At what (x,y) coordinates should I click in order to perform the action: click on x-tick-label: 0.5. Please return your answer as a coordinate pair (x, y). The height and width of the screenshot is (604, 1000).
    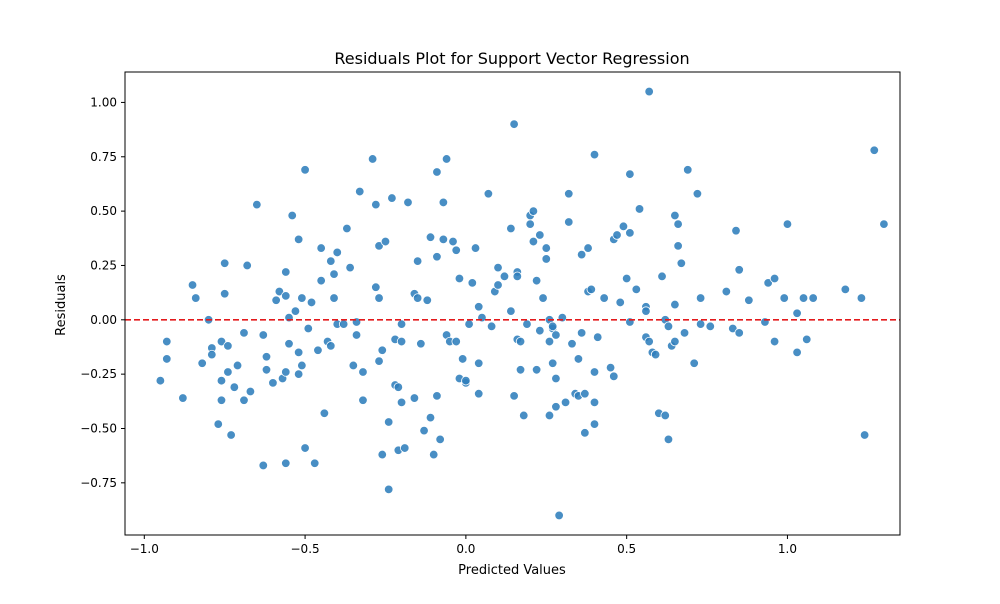
    Looking at the image, I should click on (626, 549).